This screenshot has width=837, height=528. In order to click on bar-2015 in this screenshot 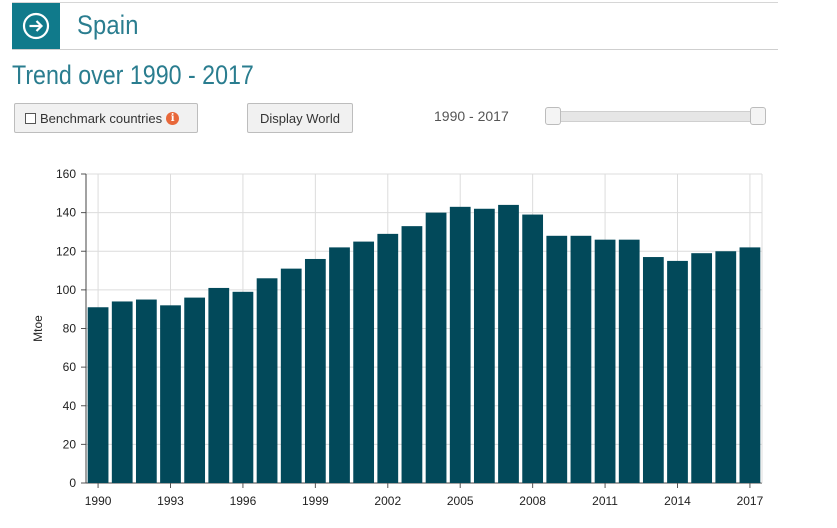, I will do `click(702, 368)`.